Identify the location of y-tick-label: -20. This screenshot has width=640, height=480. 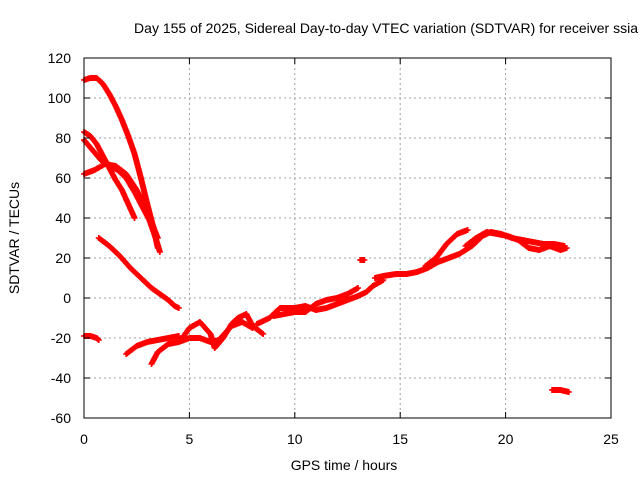
(61, 338).